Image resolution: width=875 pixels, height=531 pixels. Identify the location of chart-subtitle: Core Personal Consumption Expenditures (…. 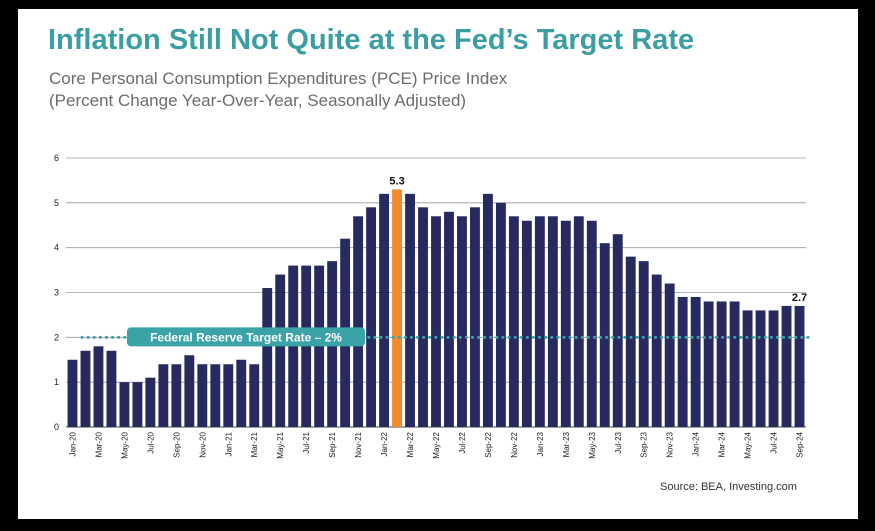
(278, 90).